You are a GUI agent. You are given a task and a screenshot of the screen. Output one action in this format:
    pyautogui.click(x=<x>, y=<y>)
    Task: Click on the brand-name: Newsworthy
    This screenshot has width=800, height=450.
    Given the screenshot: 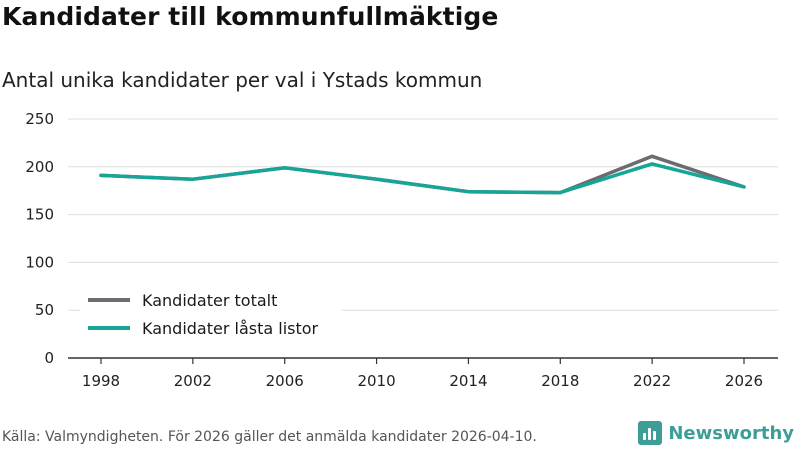 What is the action you would take?
    pyautogui.click(x=731, y=433)
    